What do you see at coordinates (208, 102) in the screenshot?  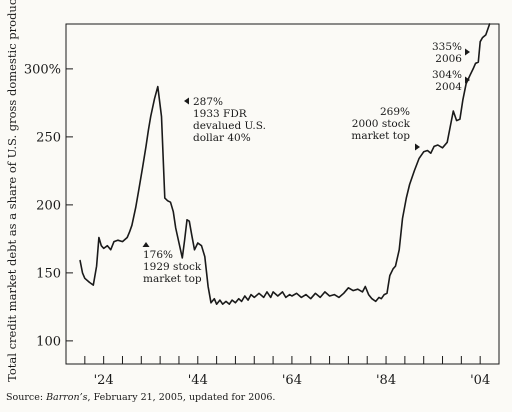 I see `annotation-line: 287%` at bounding box center [208, 102].